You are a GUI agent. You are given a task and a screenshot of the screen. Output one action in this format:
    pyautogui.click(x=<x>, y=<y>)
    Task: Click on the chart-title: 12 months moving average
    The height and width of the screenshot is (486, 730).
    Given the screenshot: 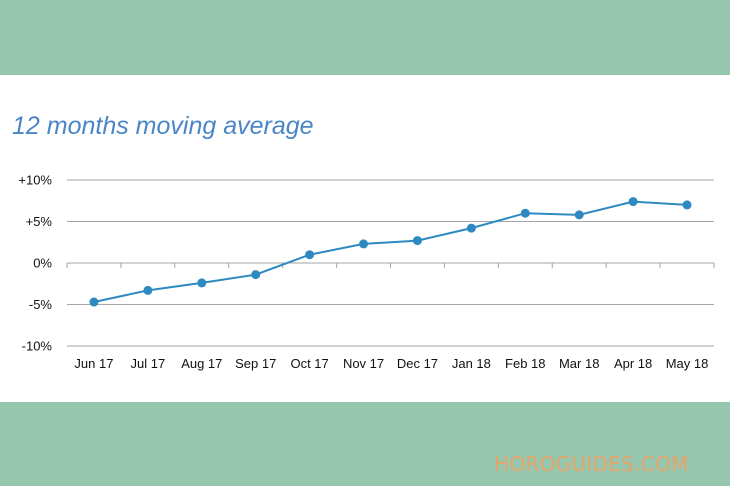 What is the action you would take?
    pyautogui.click(x=163, y=126)
    